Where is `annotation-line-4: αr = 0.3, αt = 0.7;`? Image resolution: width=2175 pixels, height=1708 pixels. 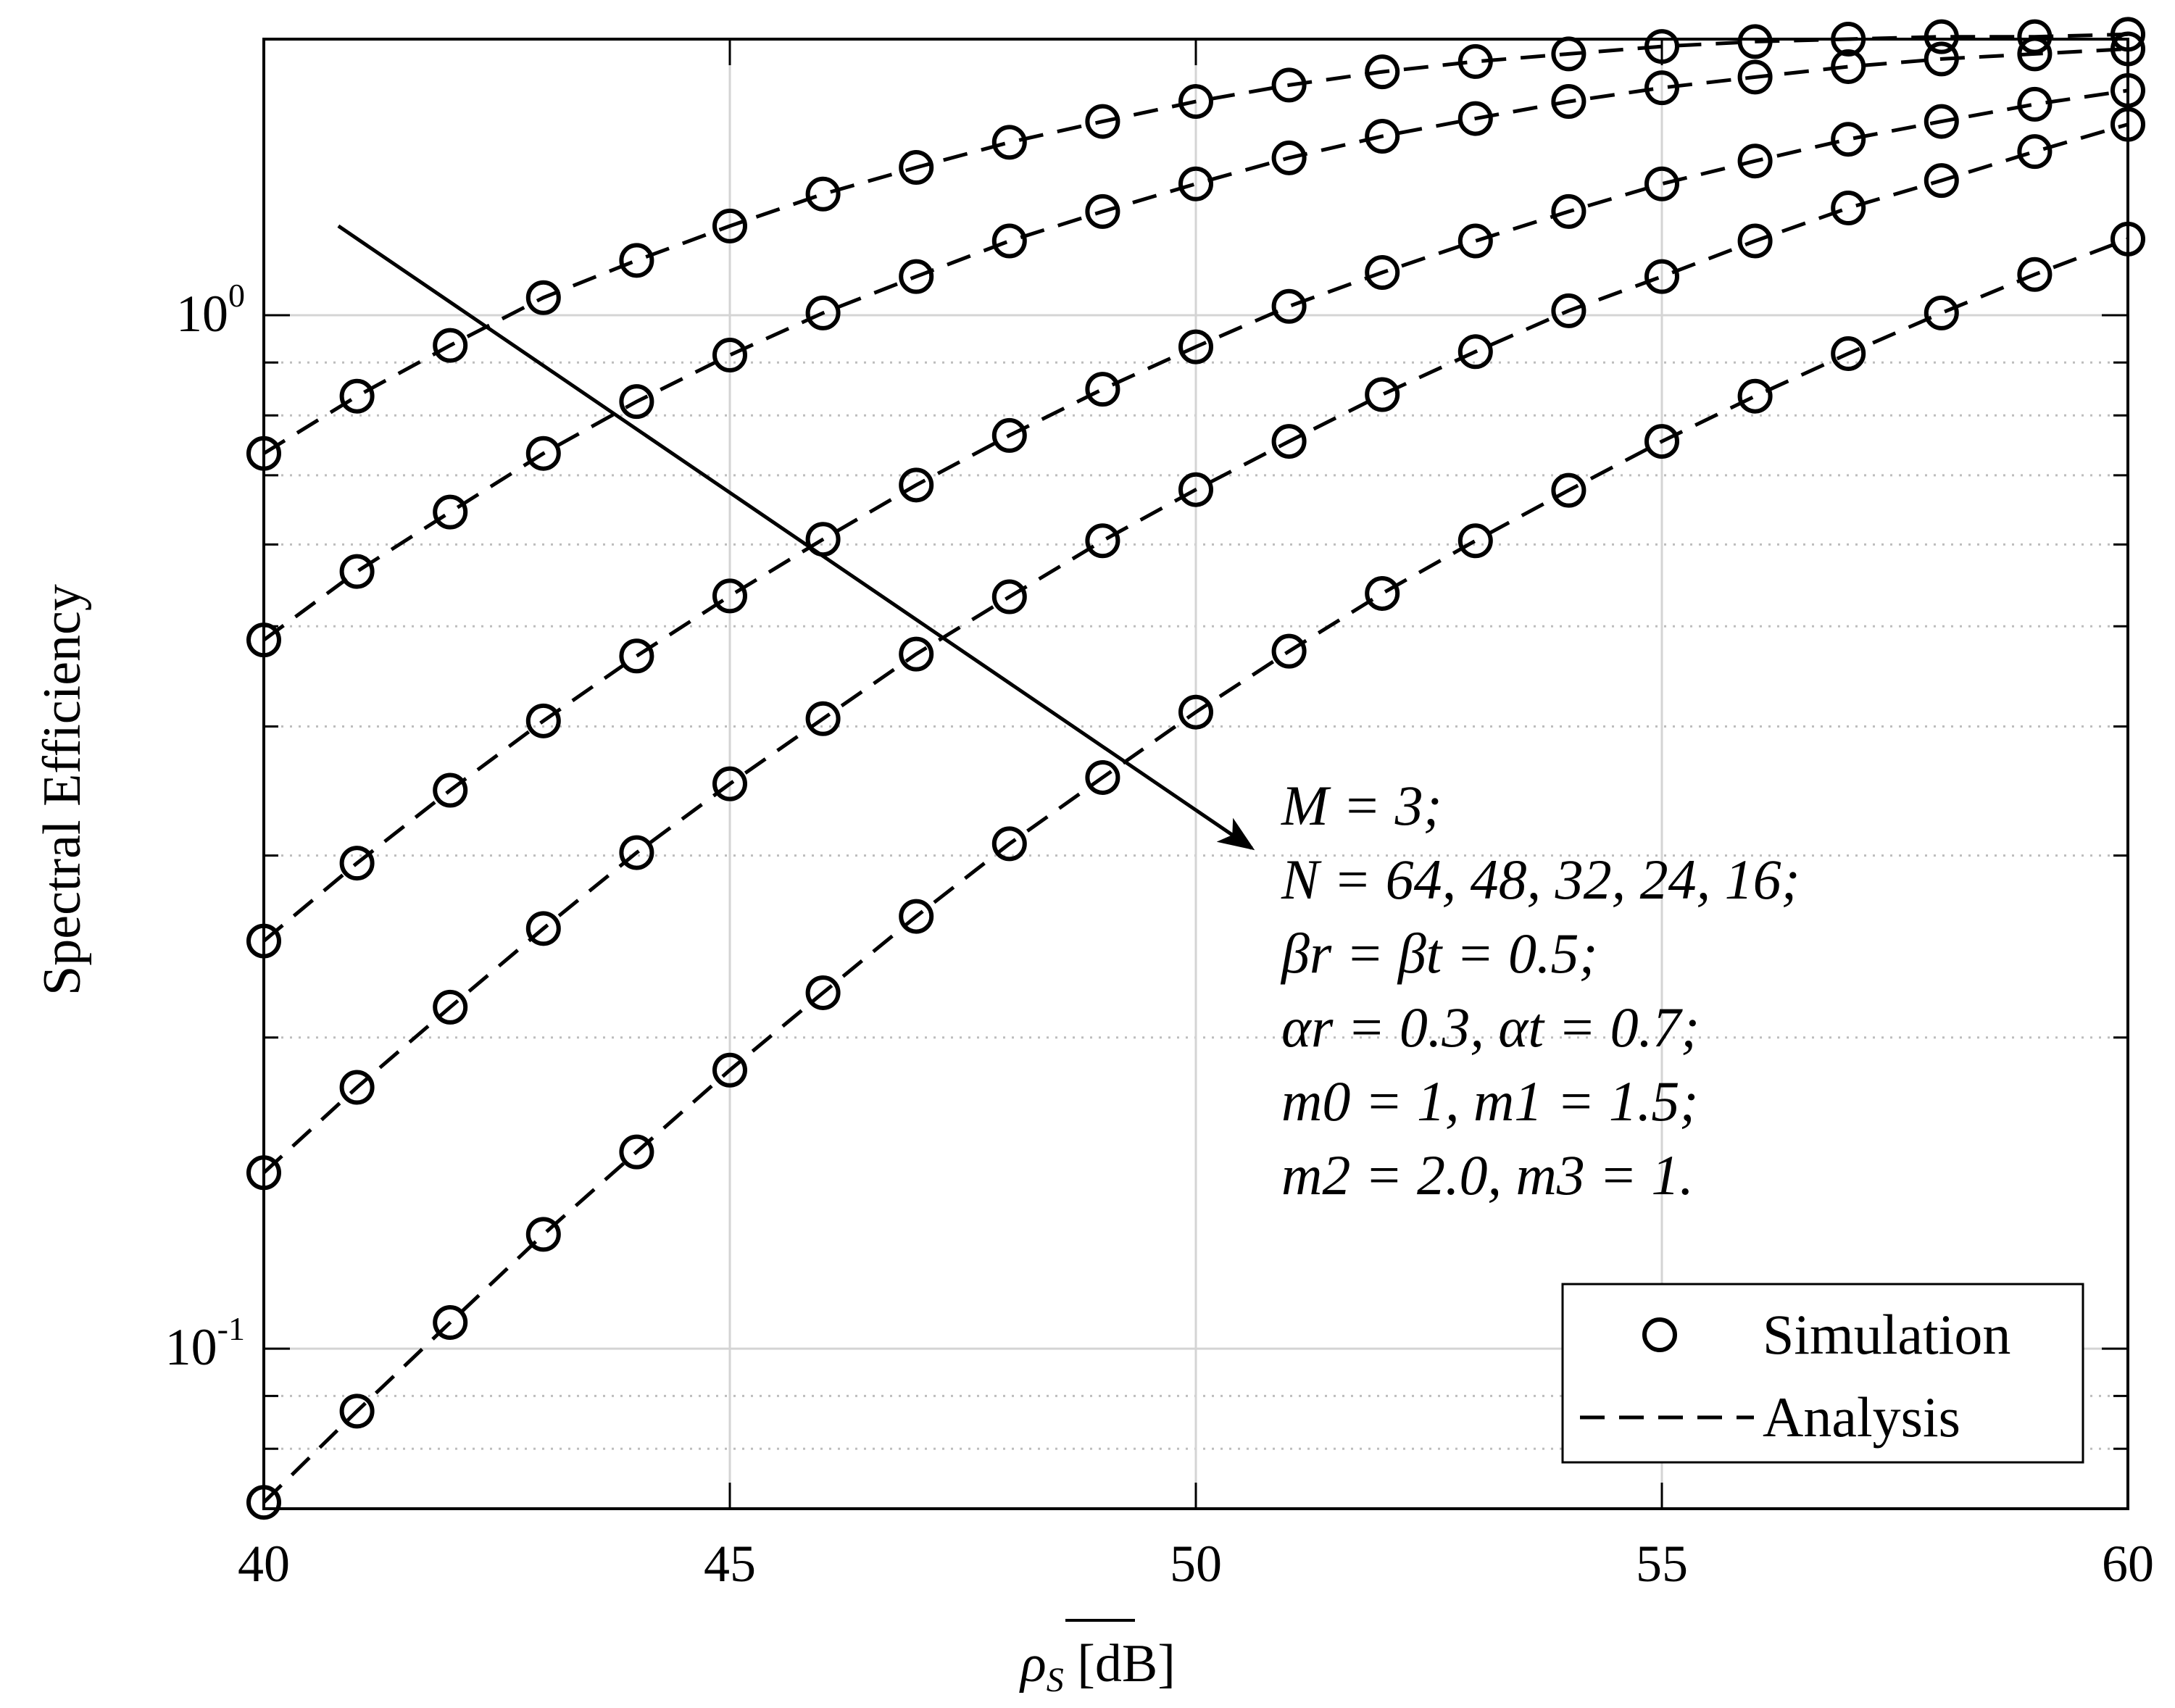
annotation-line-4: αr = 0.3, αt = 0.7; is located at coordinates (1491, 1027).